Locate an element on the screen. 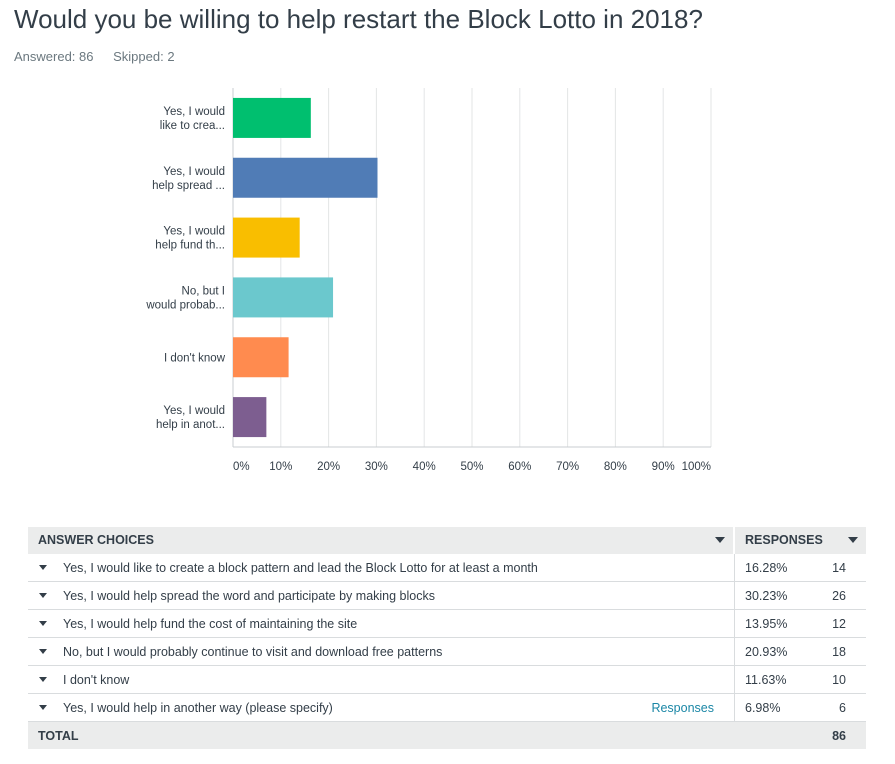  percent-cell: 13.95% is located at coordinates (766, 623).